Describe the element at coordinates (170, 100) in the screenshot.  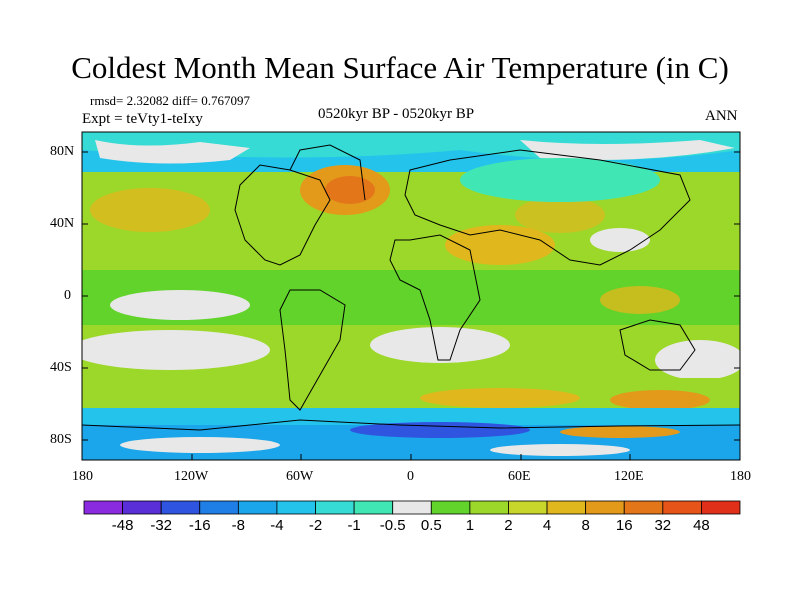
I see `stats-line: rmsd= 2.32082 diff= 0.767097` at that location.